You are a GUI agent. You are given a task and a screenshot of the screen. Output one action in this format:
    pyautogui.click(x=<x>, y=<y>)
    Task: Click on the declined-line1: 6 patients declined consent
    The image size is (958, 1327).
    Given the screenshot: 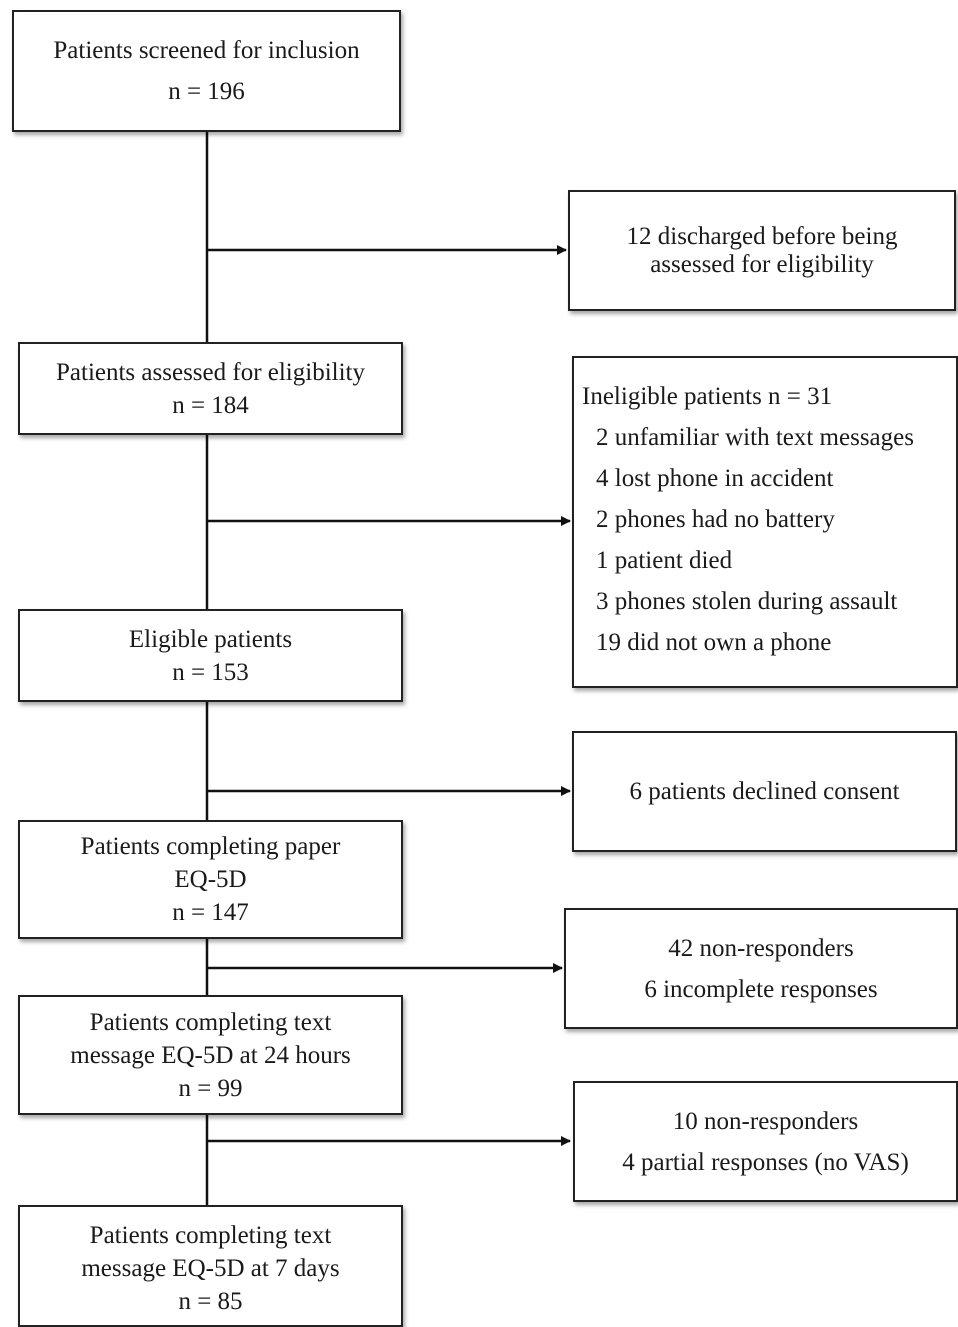 What is the action you would take?
    pyautogui.click(x=764, y=791)
    